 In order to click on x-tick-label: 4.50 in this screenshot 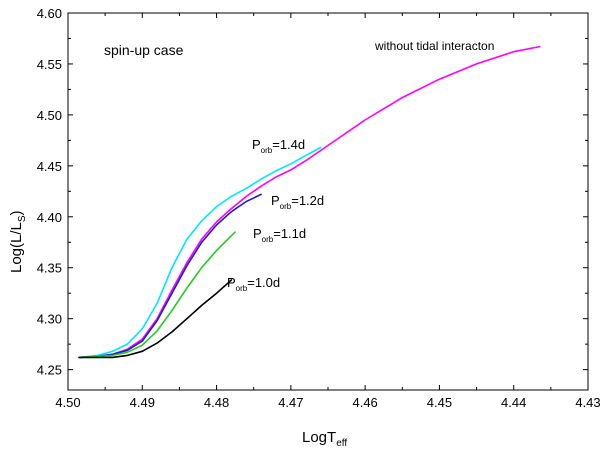, I will do `click(67, 402)`.